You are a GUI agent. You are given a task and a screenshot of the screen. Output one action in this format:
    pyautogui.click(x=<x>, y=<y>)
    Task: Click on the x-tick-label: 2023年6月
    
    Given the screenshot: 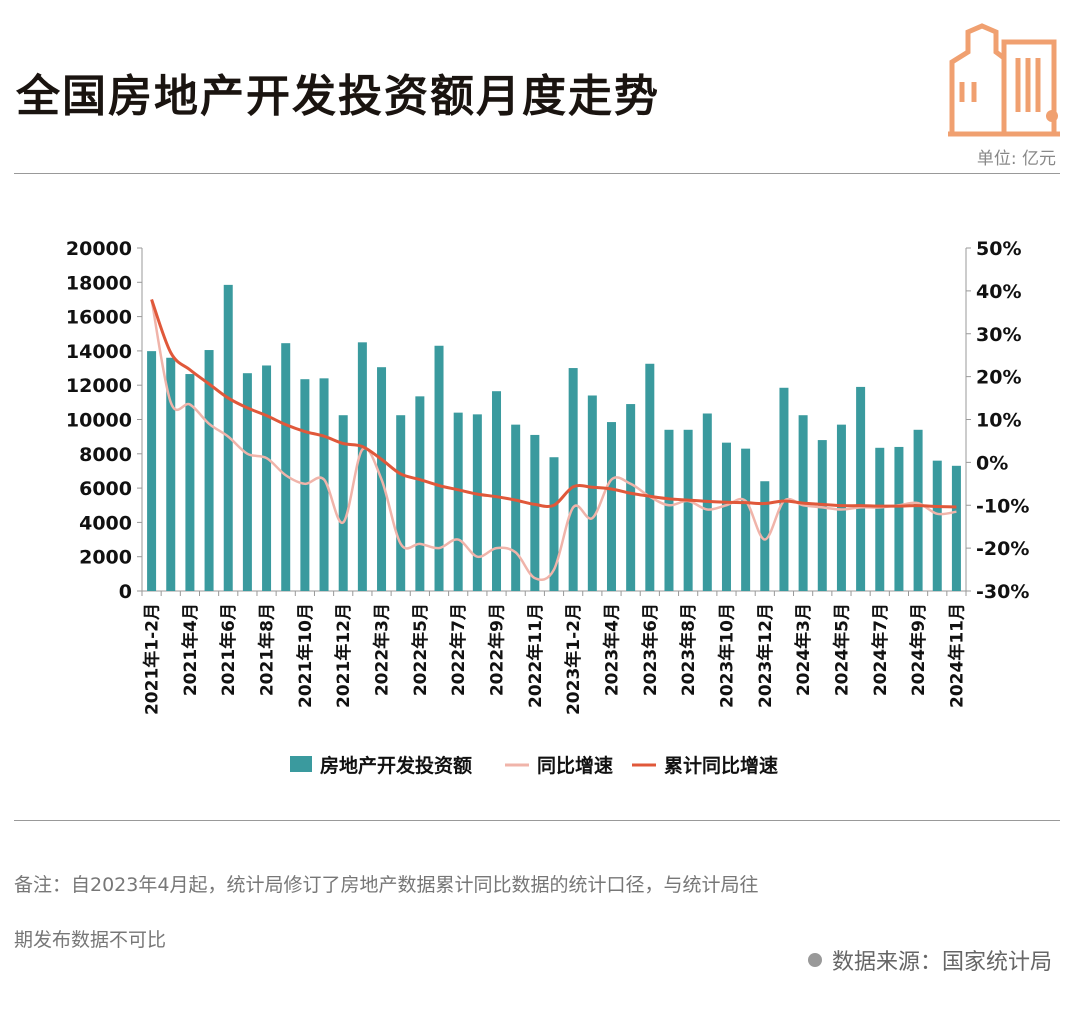 What is the action you would take?
    pyautogui.click(x=650, y=649)
    